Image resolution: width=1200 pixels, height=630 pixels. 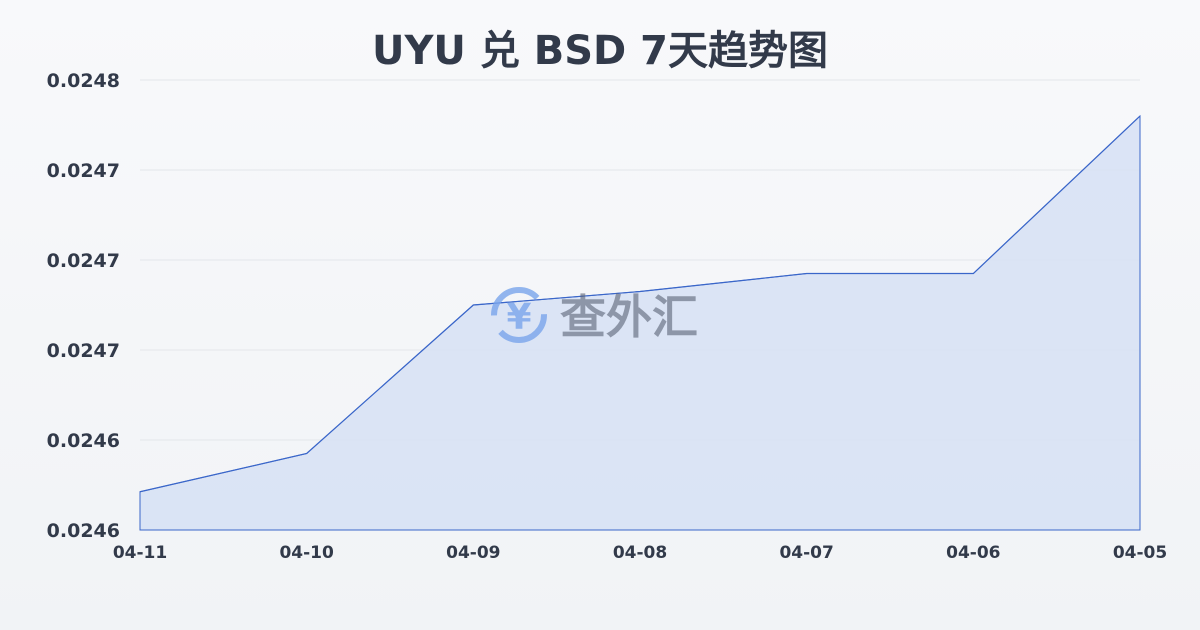 What do you see at coordinates (1140, 553) in the screenshot?
I see `x-tick-label: 04-05` at bounding box center [1140, 553].